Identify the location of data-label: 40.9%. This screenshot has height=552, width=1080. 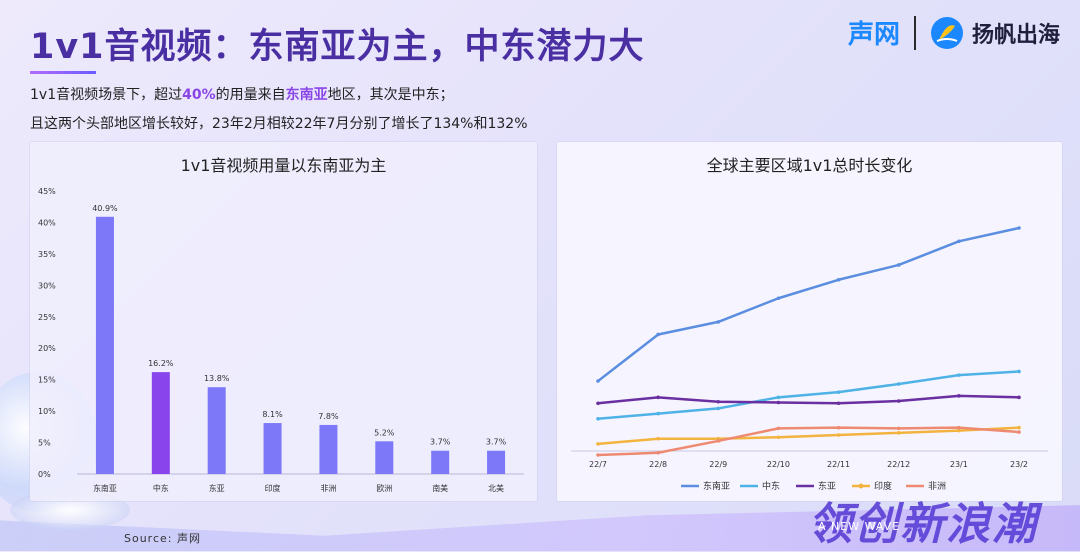
(105, 208).